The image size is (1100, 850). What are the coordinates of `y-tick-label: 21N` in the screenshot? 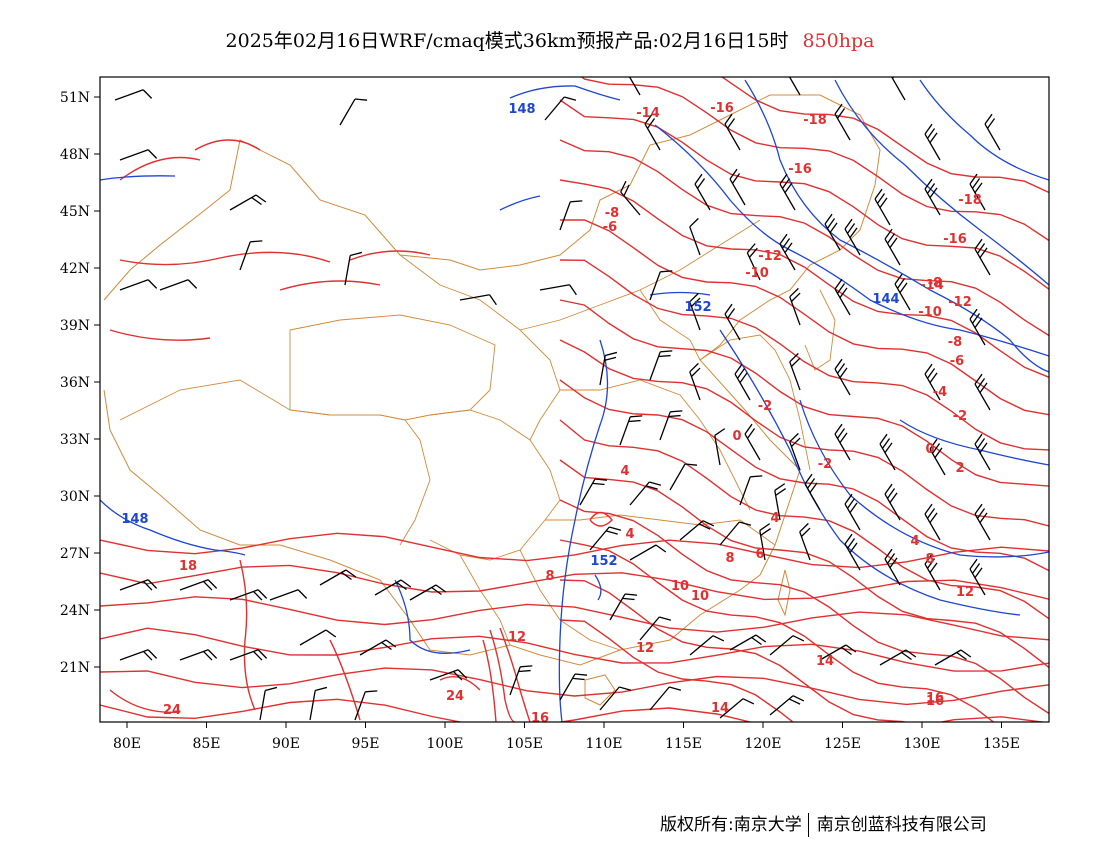 It's located at (75, 668).